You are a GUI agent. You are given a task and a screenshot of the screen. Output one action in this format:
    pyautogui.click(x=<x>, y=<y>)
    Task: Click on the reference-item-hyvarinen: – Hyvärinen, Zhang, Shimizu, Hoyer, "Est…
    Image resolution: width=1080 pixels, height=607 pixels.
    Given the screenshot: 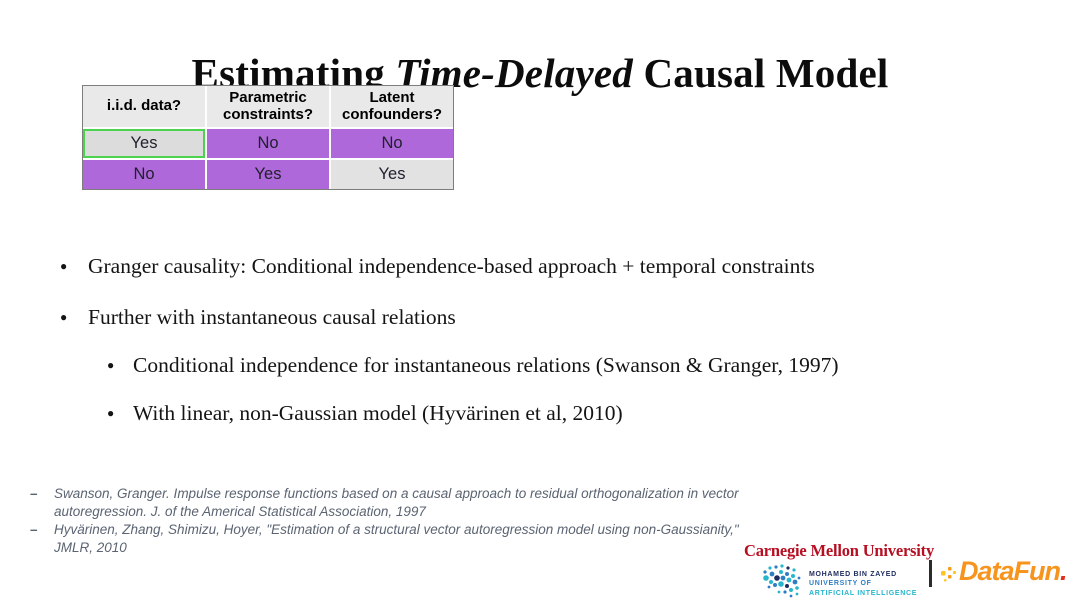 What is the action you would take?
    pyautogui.click(x=386, y=538)
    